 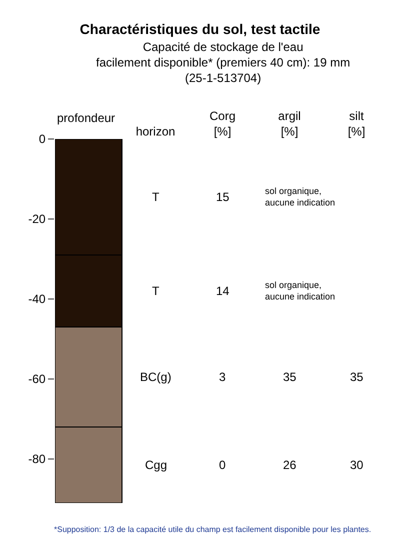 I want to click on x-tick-label: argil [%], so click(x=289, y=124).